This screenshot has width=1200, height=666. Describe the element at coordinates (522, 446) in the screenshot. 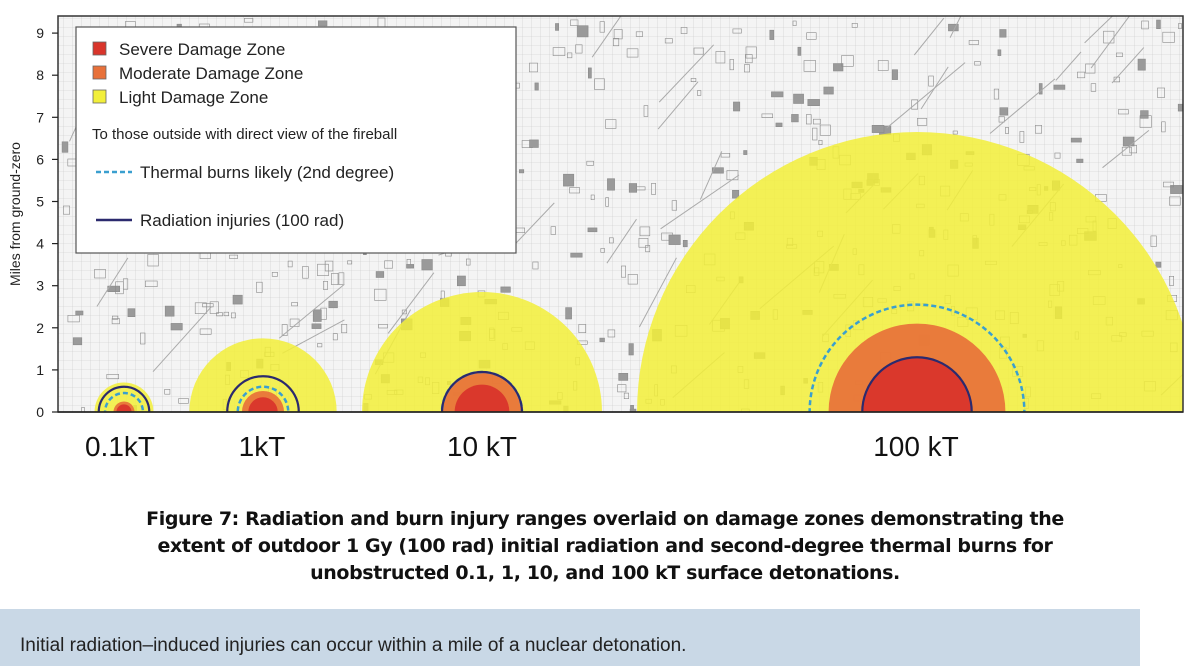

I see `x-labels: 0.1kT 1kT 10 kT 100 kT` at that location.